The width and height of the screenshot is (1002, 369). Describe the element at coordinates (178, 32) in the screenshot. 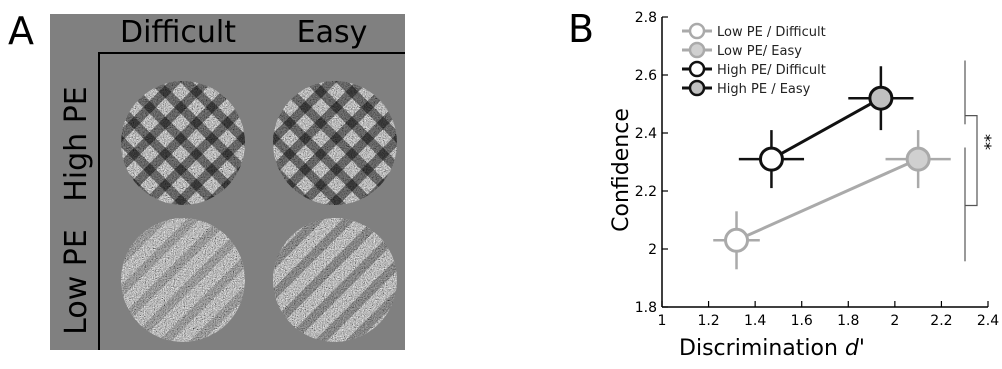

I see `col-header-difficult: Difficult` at that location.